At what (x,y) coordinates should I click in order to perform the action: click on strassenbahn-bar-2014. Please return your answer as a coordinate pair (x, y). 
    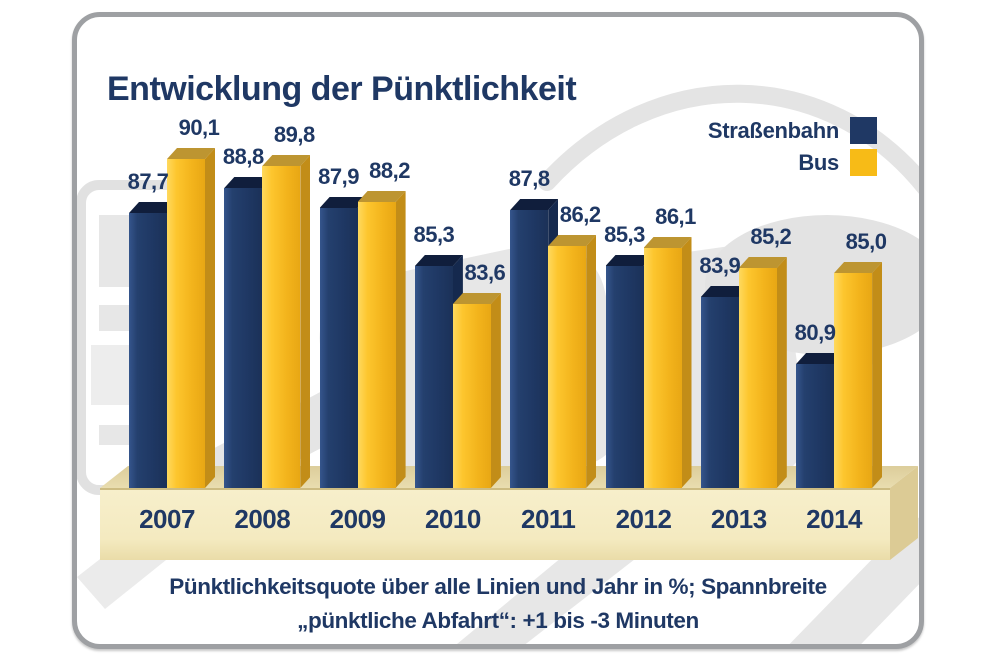
    Looking at the image, I should click on (815, 426).